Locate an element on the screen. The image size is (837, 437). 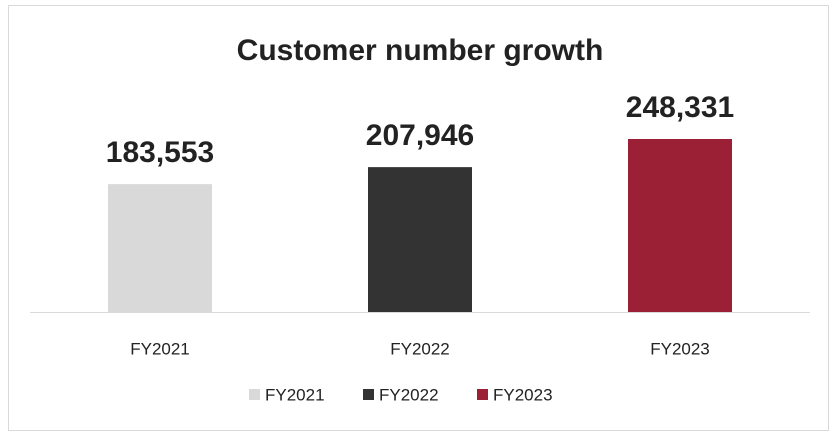
x-tick-label: FY2022 is located at coordinates (420, 348).